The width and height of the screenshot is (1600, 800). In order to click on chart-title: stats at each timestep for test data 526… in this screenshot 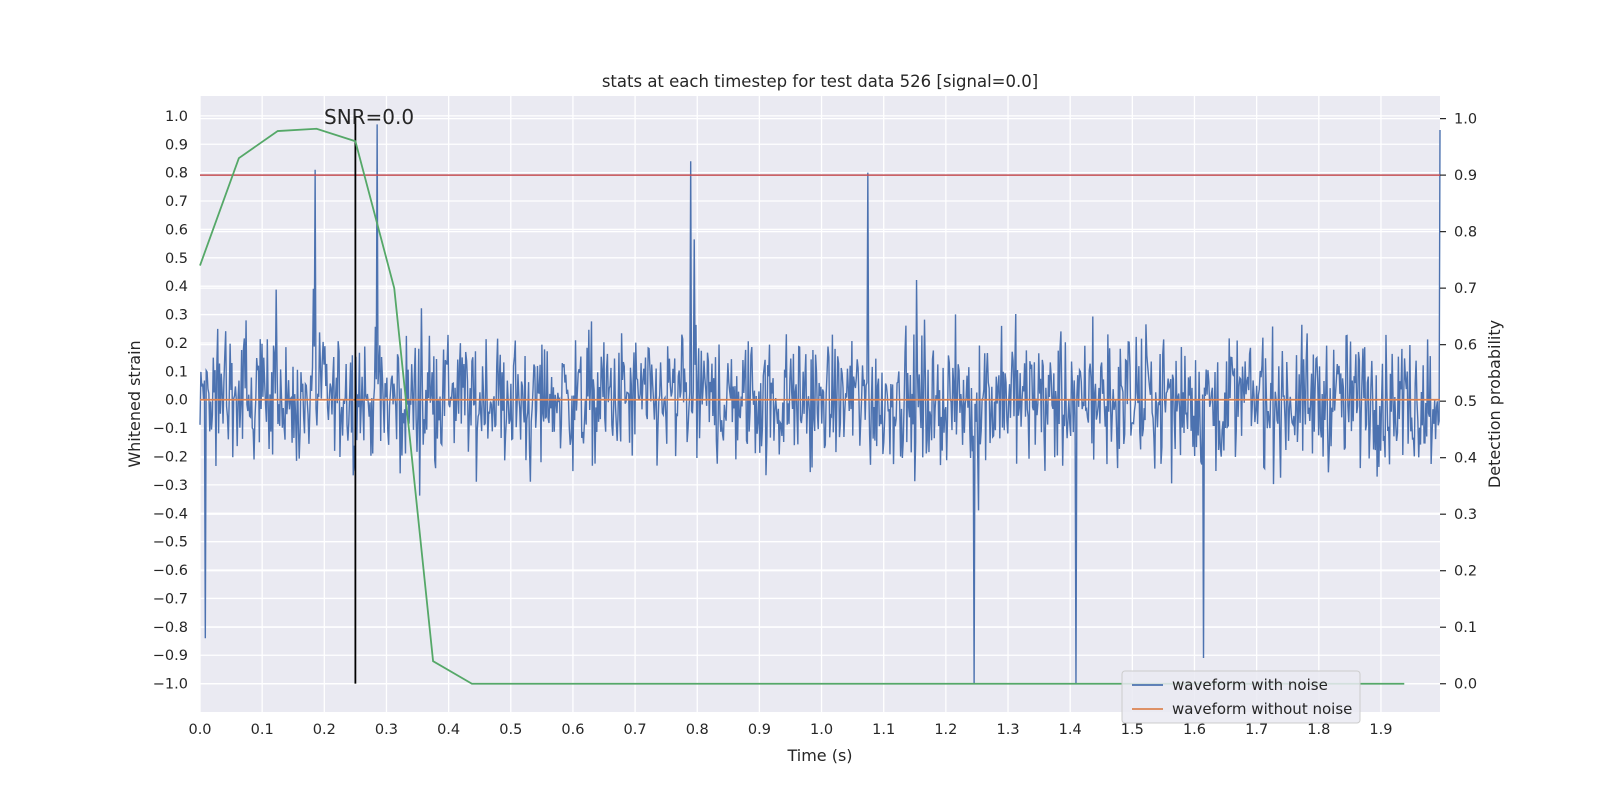, I will do `click(820, 81)`.